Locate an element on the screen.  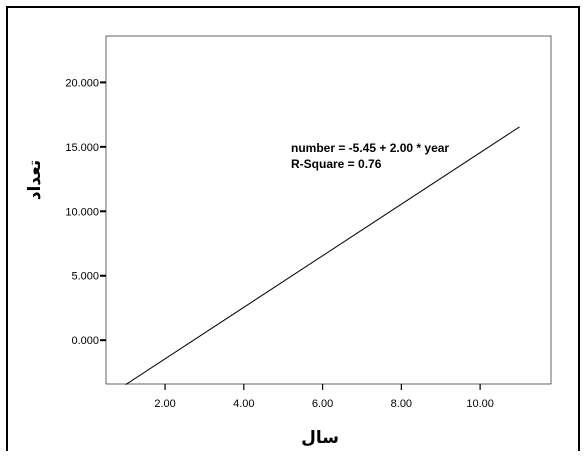
y-axis-title: تعداد is located at coordinates (35, 180).